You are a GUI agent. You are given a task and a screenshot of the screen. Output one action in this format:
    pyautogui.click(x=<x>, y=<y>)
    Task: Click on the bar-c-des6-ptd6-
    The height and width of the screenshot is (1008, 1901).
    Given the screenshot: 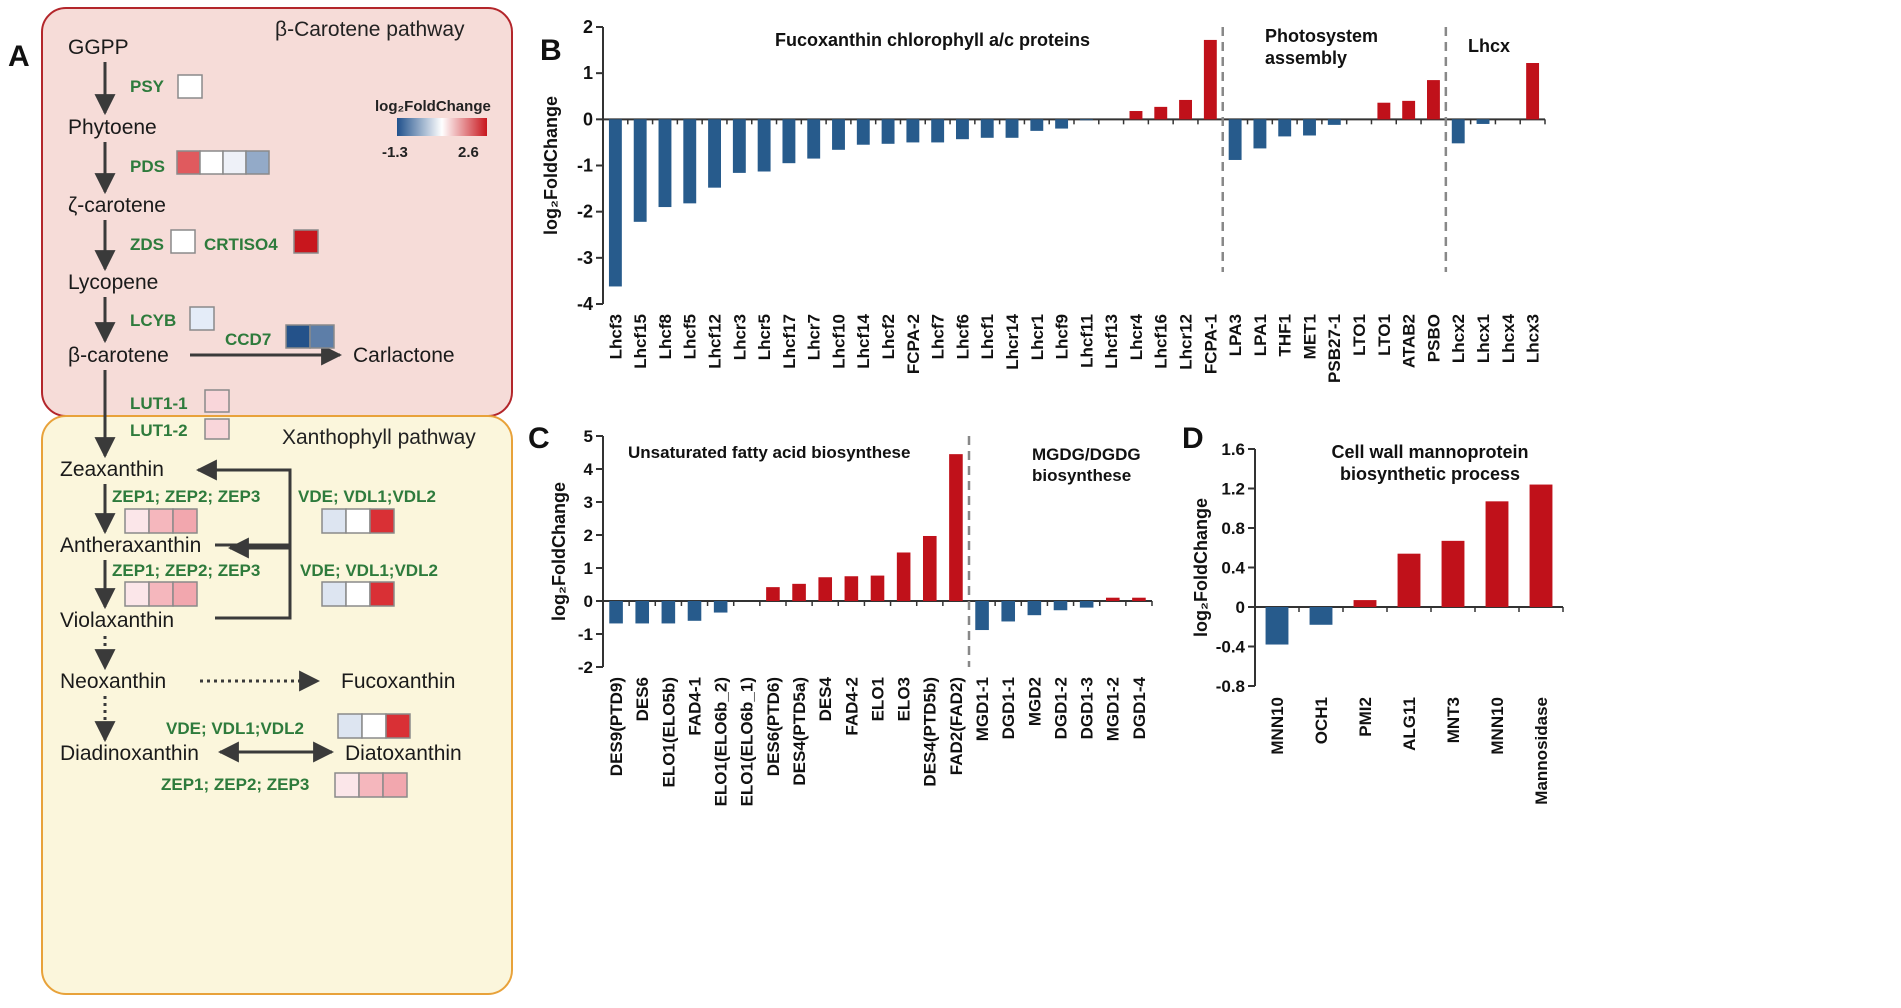 What is the action you would take?
    pyautogui.click(x=773, y=594)
    